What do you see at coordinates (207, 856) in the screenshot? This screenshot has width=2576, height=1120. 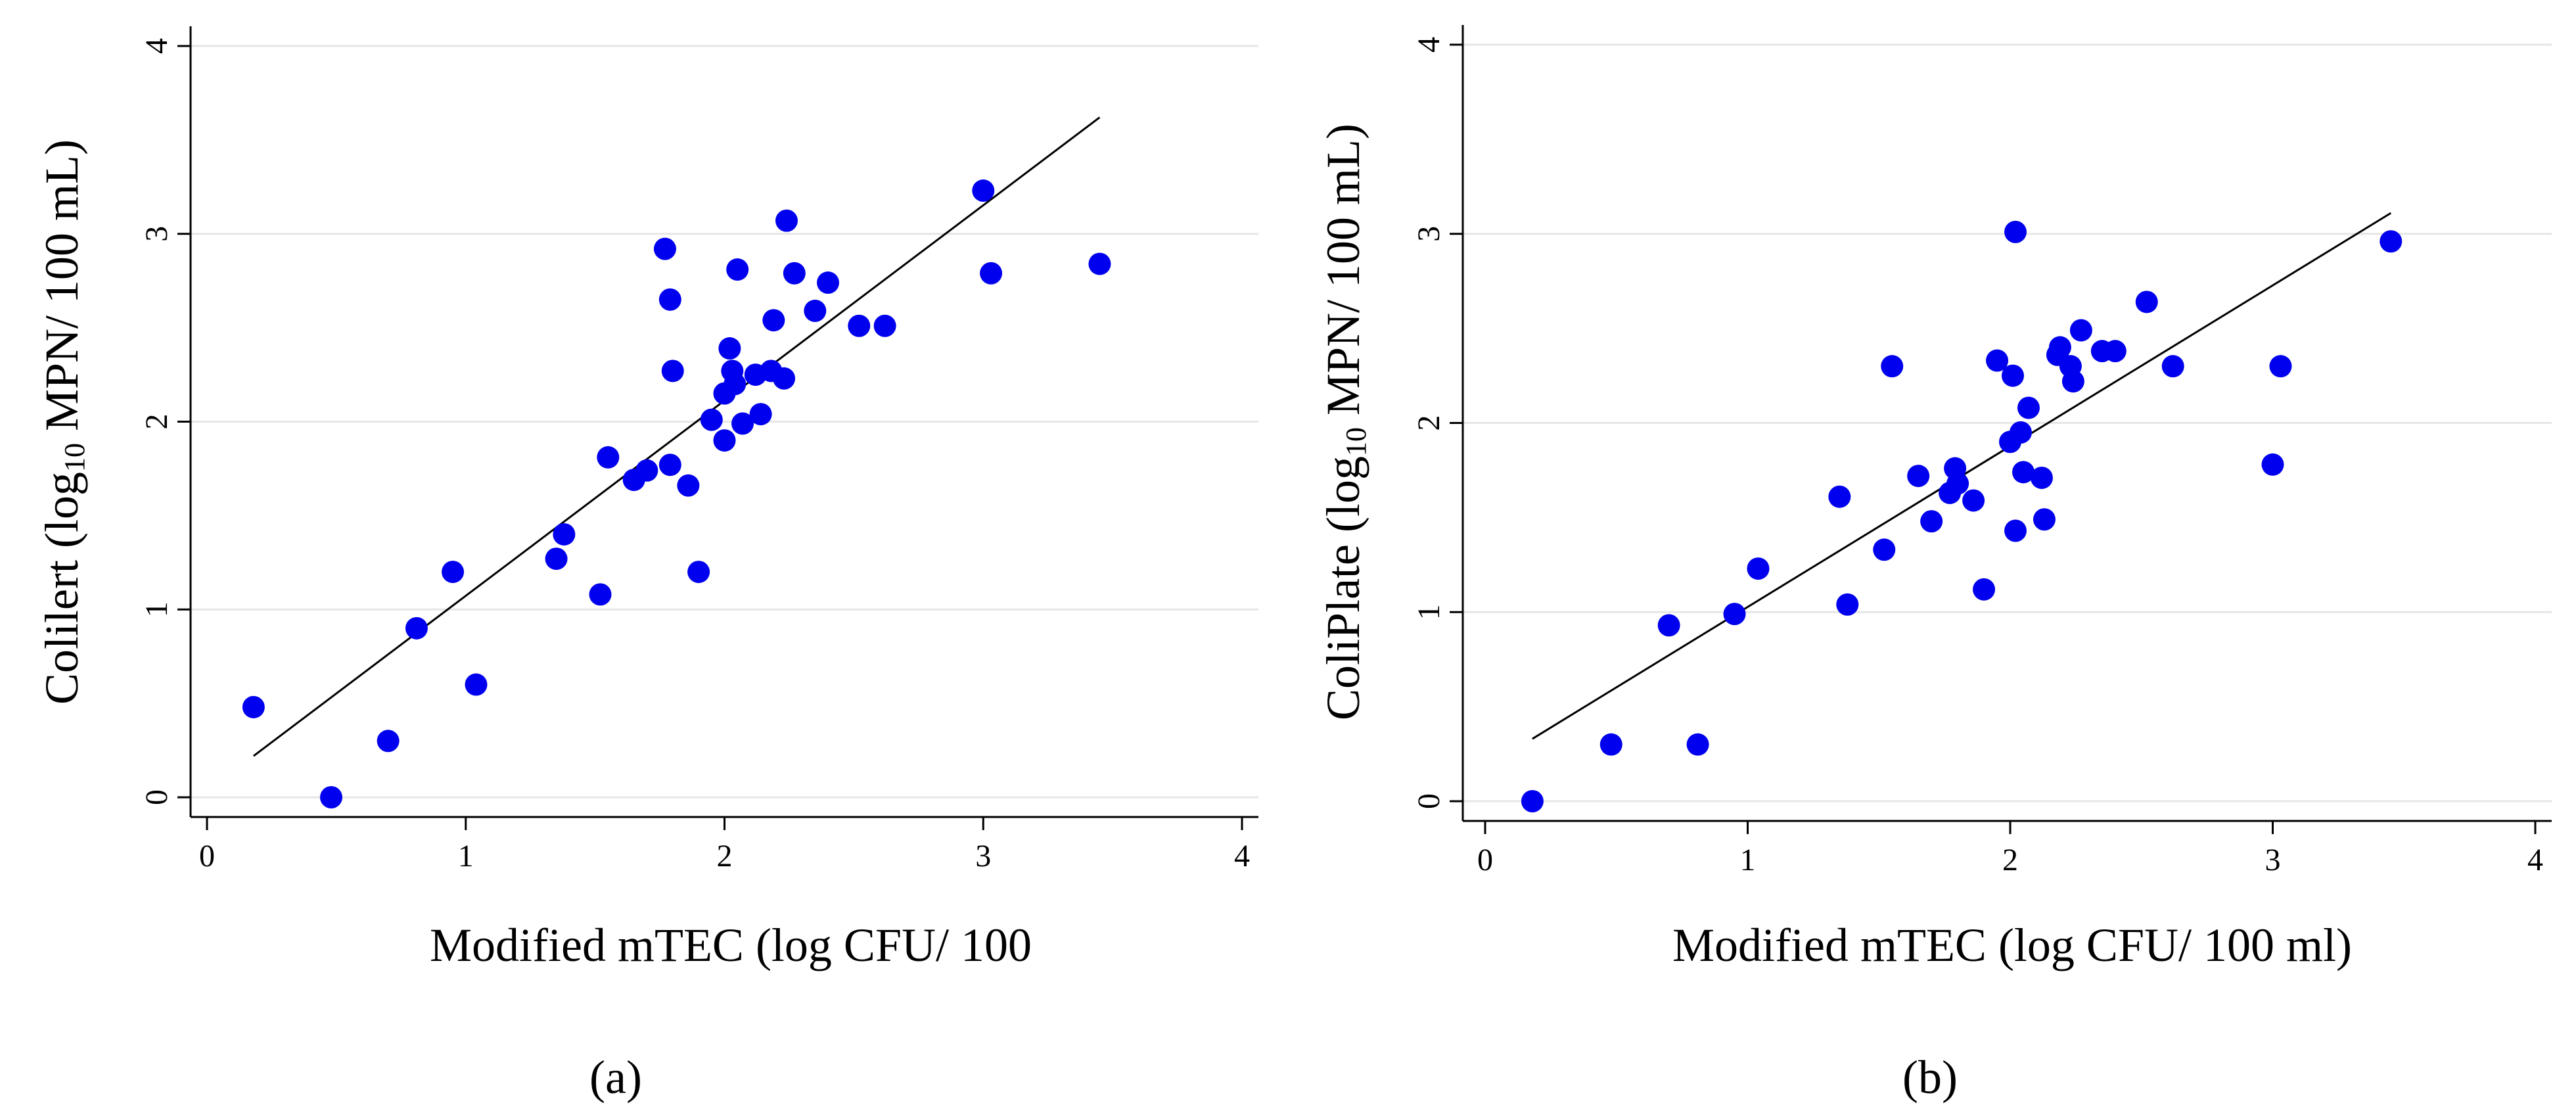 I see `panel-a-x-tick-label-0: 0` at bounding box center [207, 856].